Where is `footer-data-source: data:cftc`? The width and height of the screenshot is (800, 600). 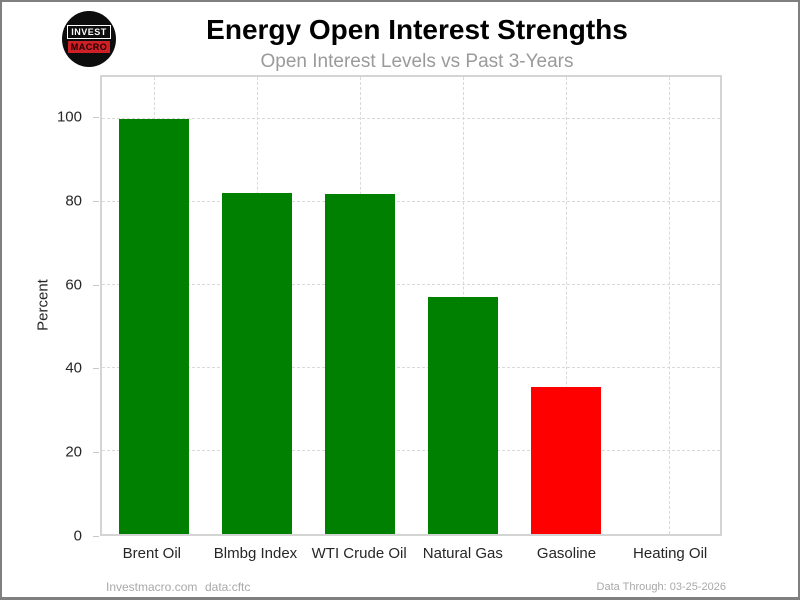 footer-data-source: data:cftc is located at coordinates (228, 587).